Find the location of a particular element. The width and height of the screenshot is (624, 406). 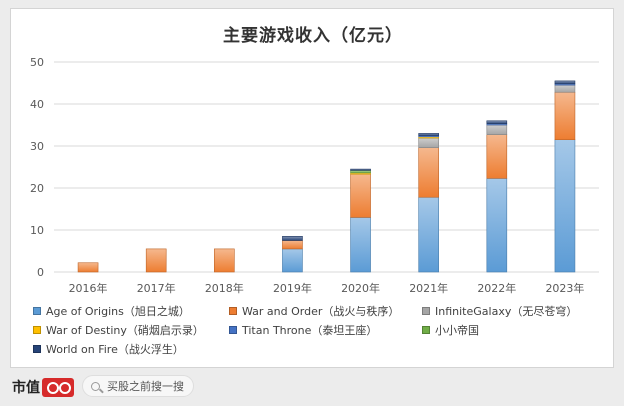

x-tick-label: 2016年 is located at coordinates (88, 288).